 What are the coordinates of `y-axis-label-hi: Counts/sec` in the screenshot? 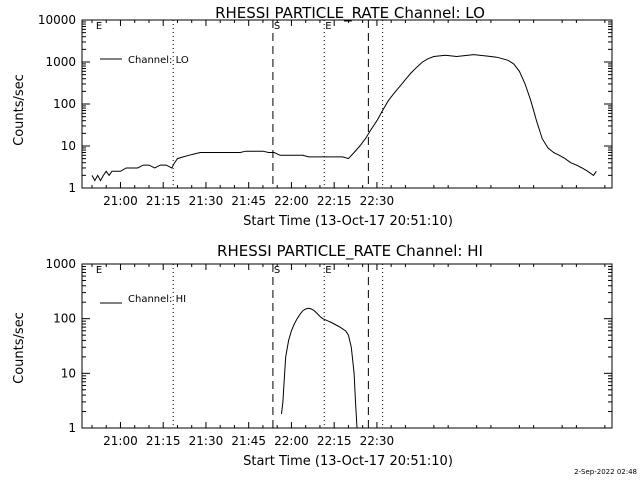 It's located at (19, 348).